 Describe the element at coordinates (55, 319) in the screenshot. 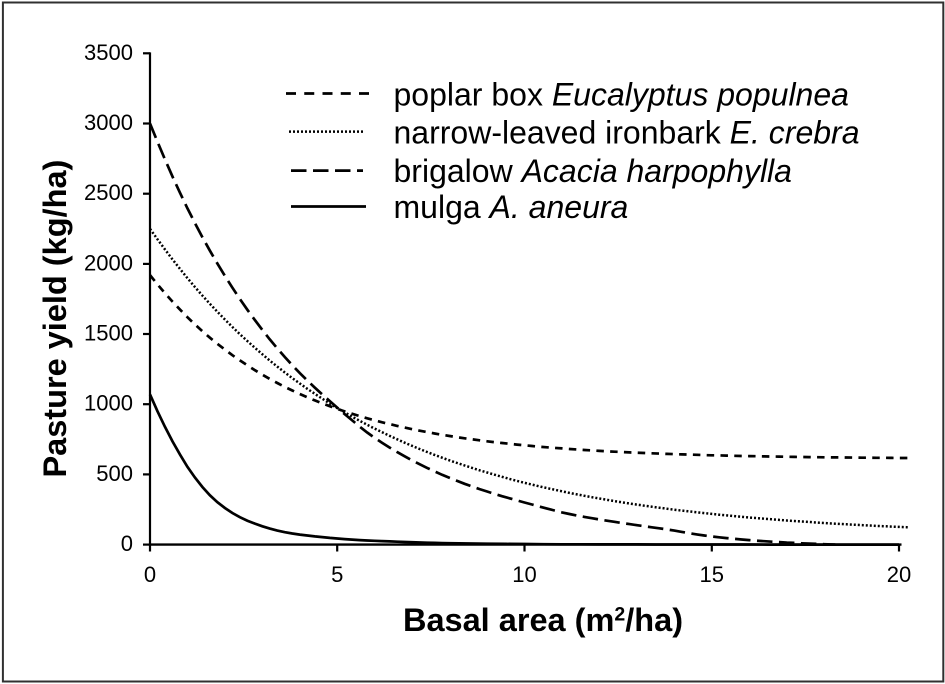

I see `svg-text: Pasture yield (kg/ha)` at that location.